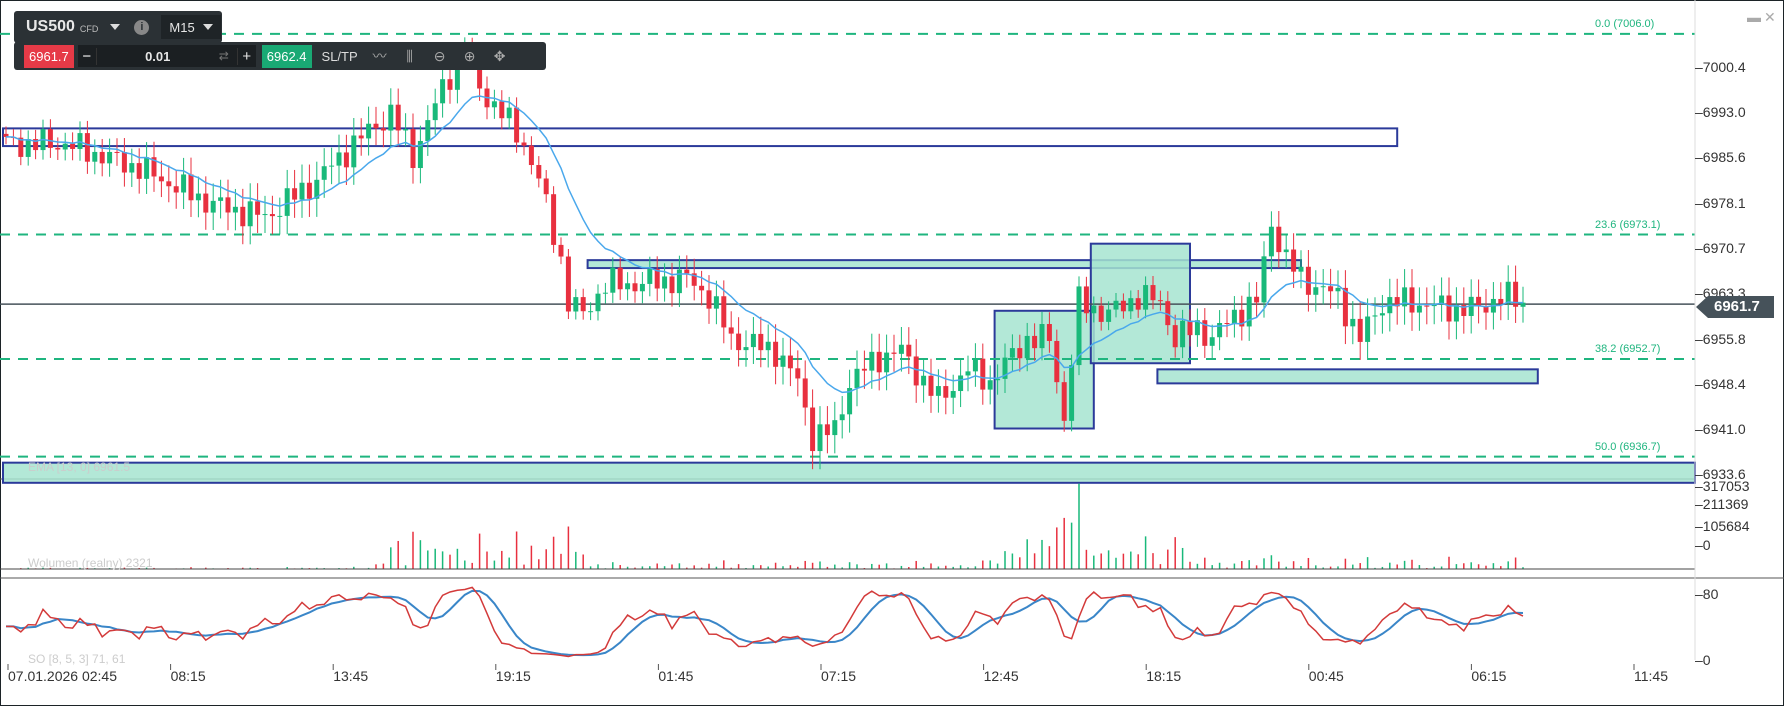 This screenshot has width=1784, height=706. Describe the element at coordinates (1720, 474) in the screenshot. I see `price-tick-label: –6933.6` at that location.